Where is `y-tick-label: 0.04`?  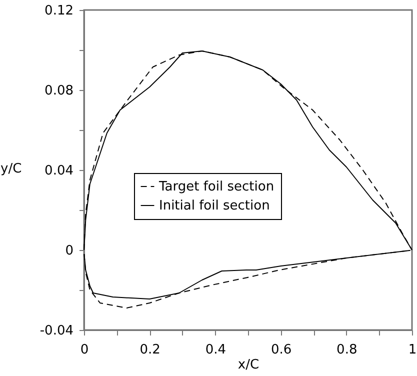 y-tick-label: 0.04 is located at coordinates (59, 171).